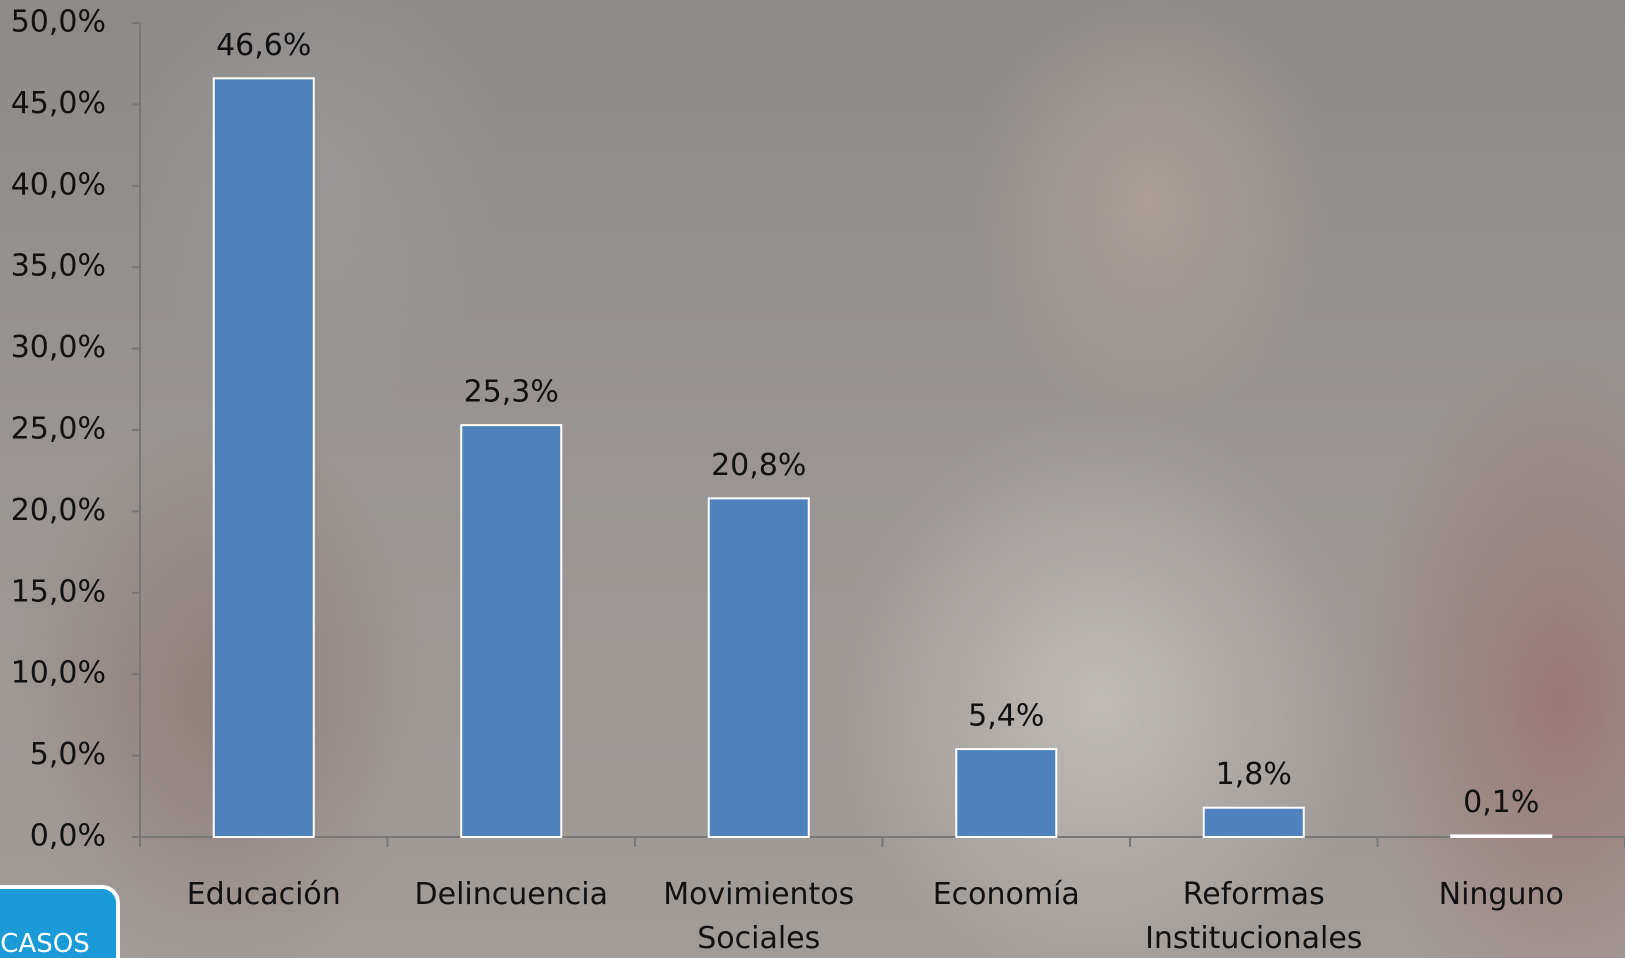  What do you see at coordinates (58, 347) in the screenshot?
I see `y-tick-label: 30,0%` at bounding box center [58, 347].